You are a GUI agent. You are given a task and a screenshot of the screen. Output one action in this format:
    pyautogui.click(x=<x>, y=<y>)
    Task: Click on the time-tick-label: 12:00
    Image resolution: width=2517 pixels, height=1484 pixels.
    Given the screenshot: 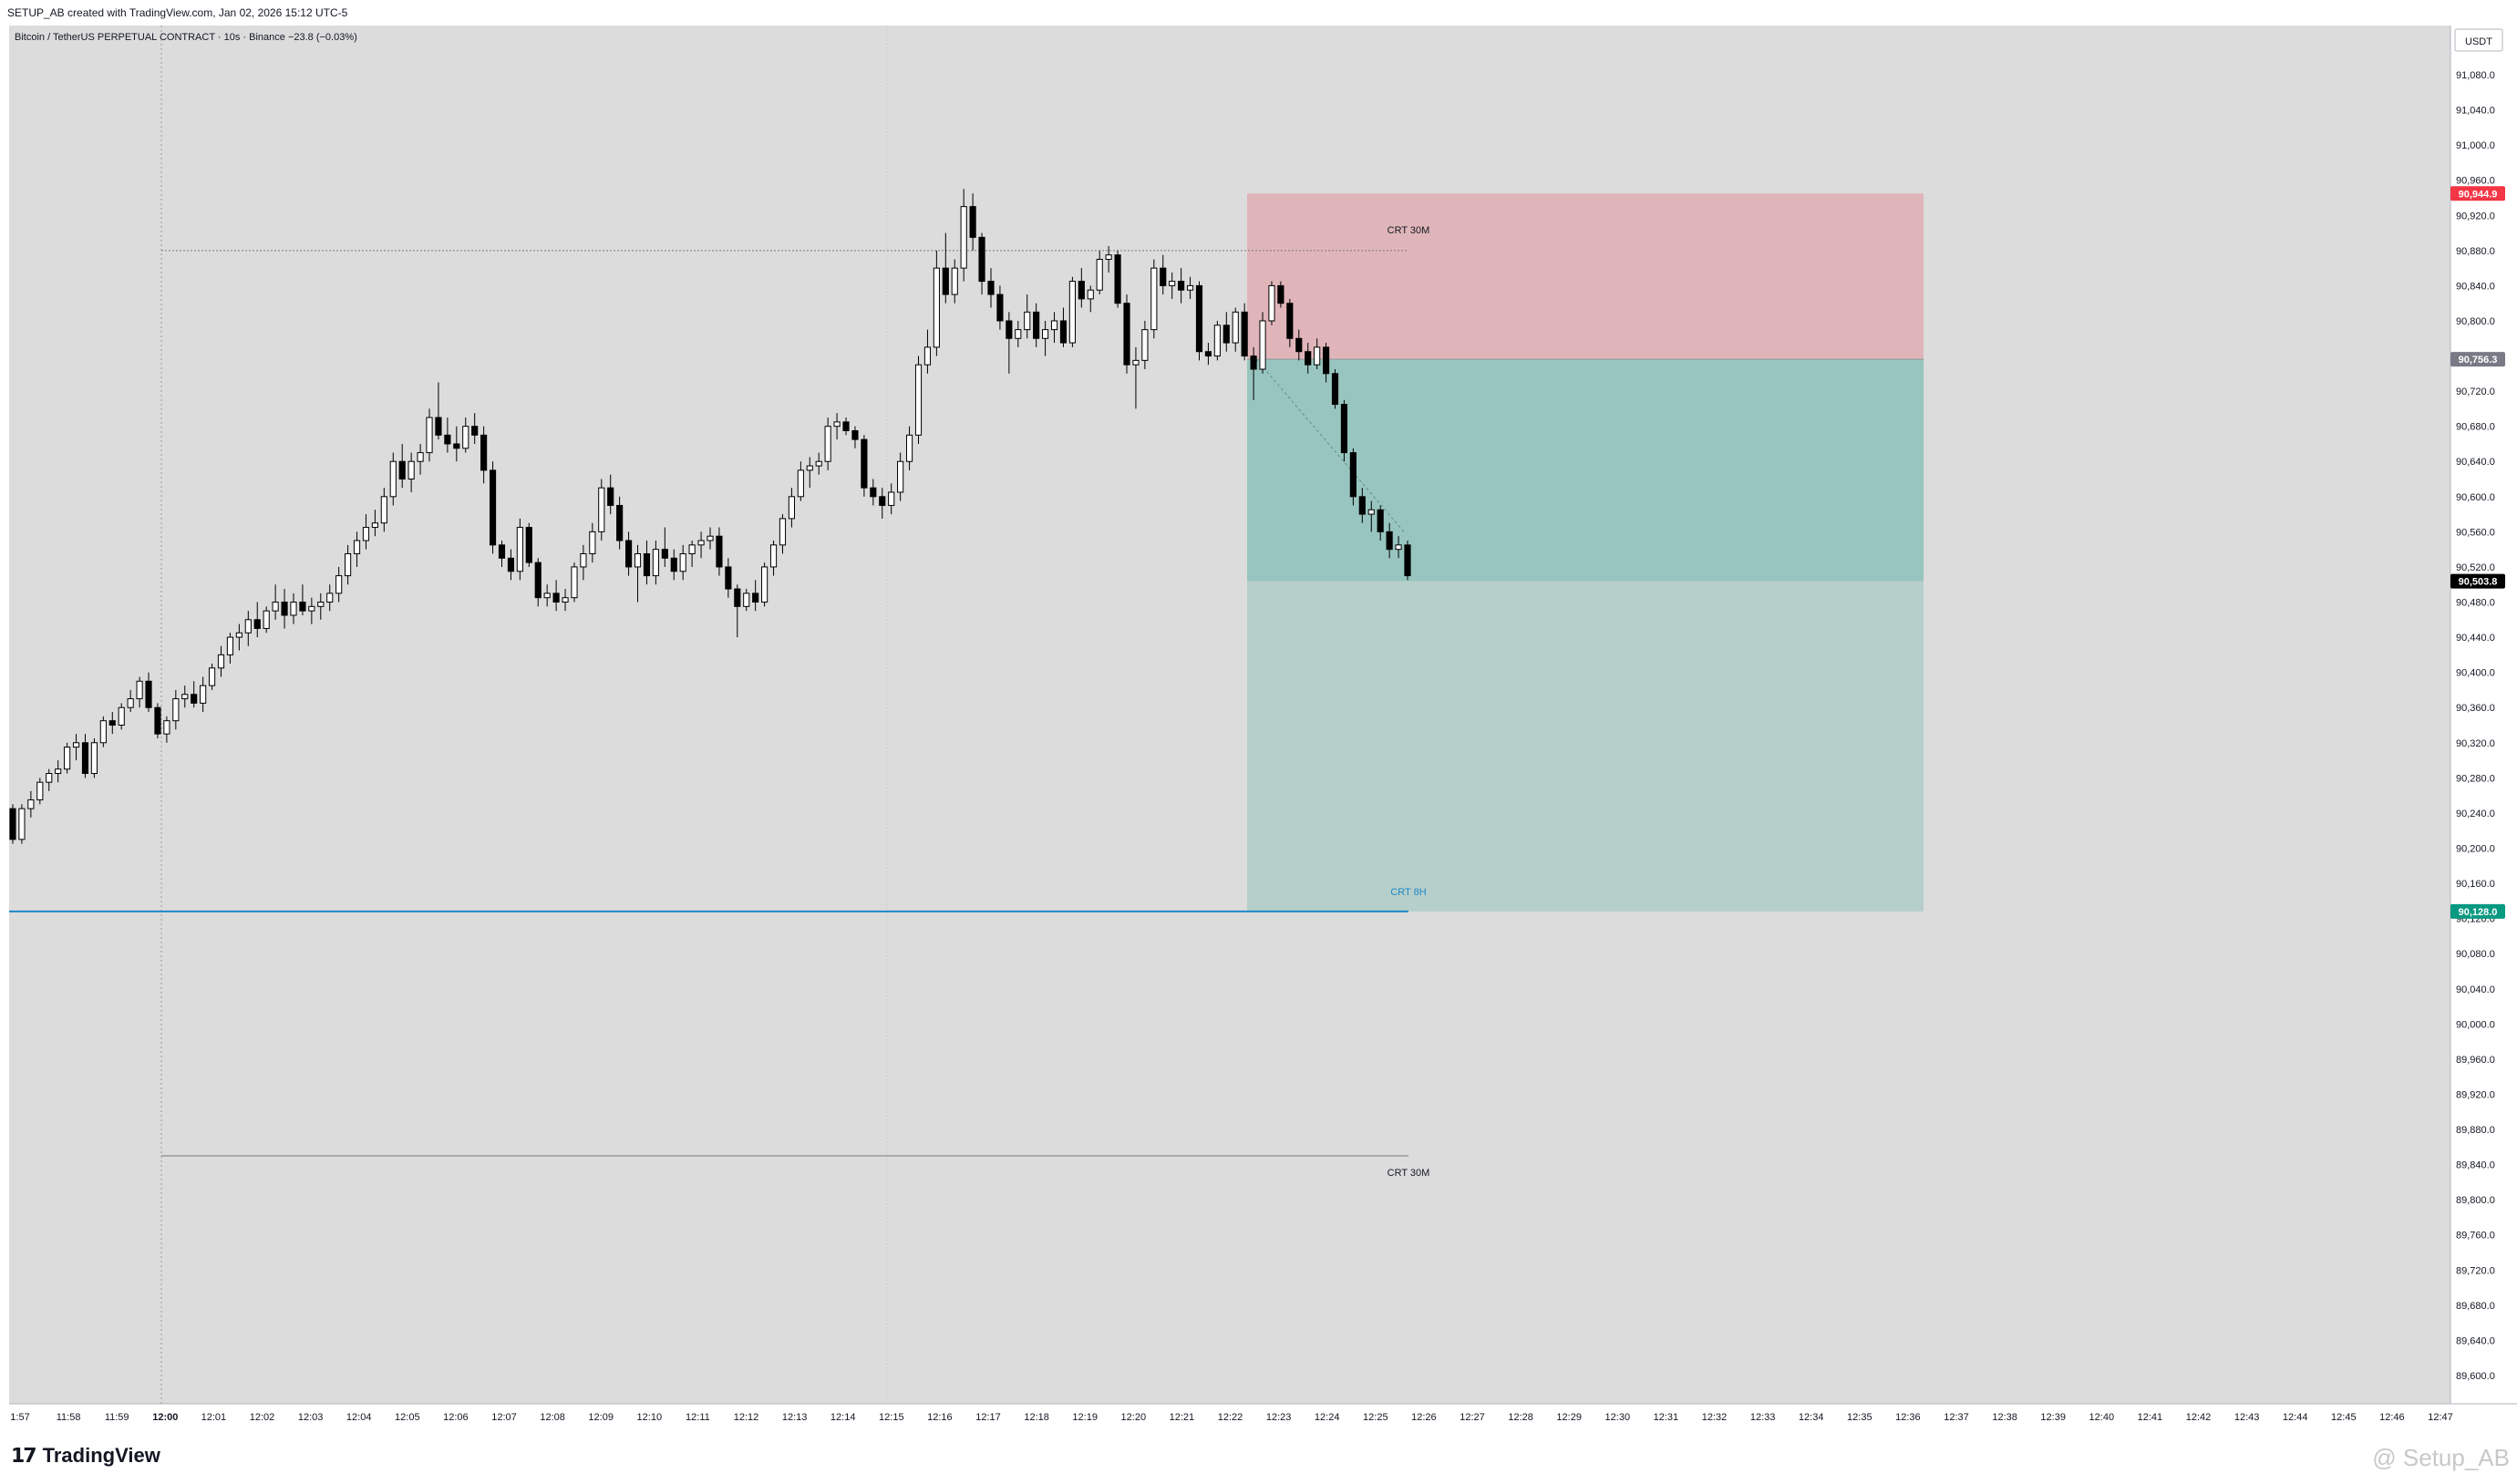 What is the action you would take?
    pyautogui.click(x=165, y=1417)
    